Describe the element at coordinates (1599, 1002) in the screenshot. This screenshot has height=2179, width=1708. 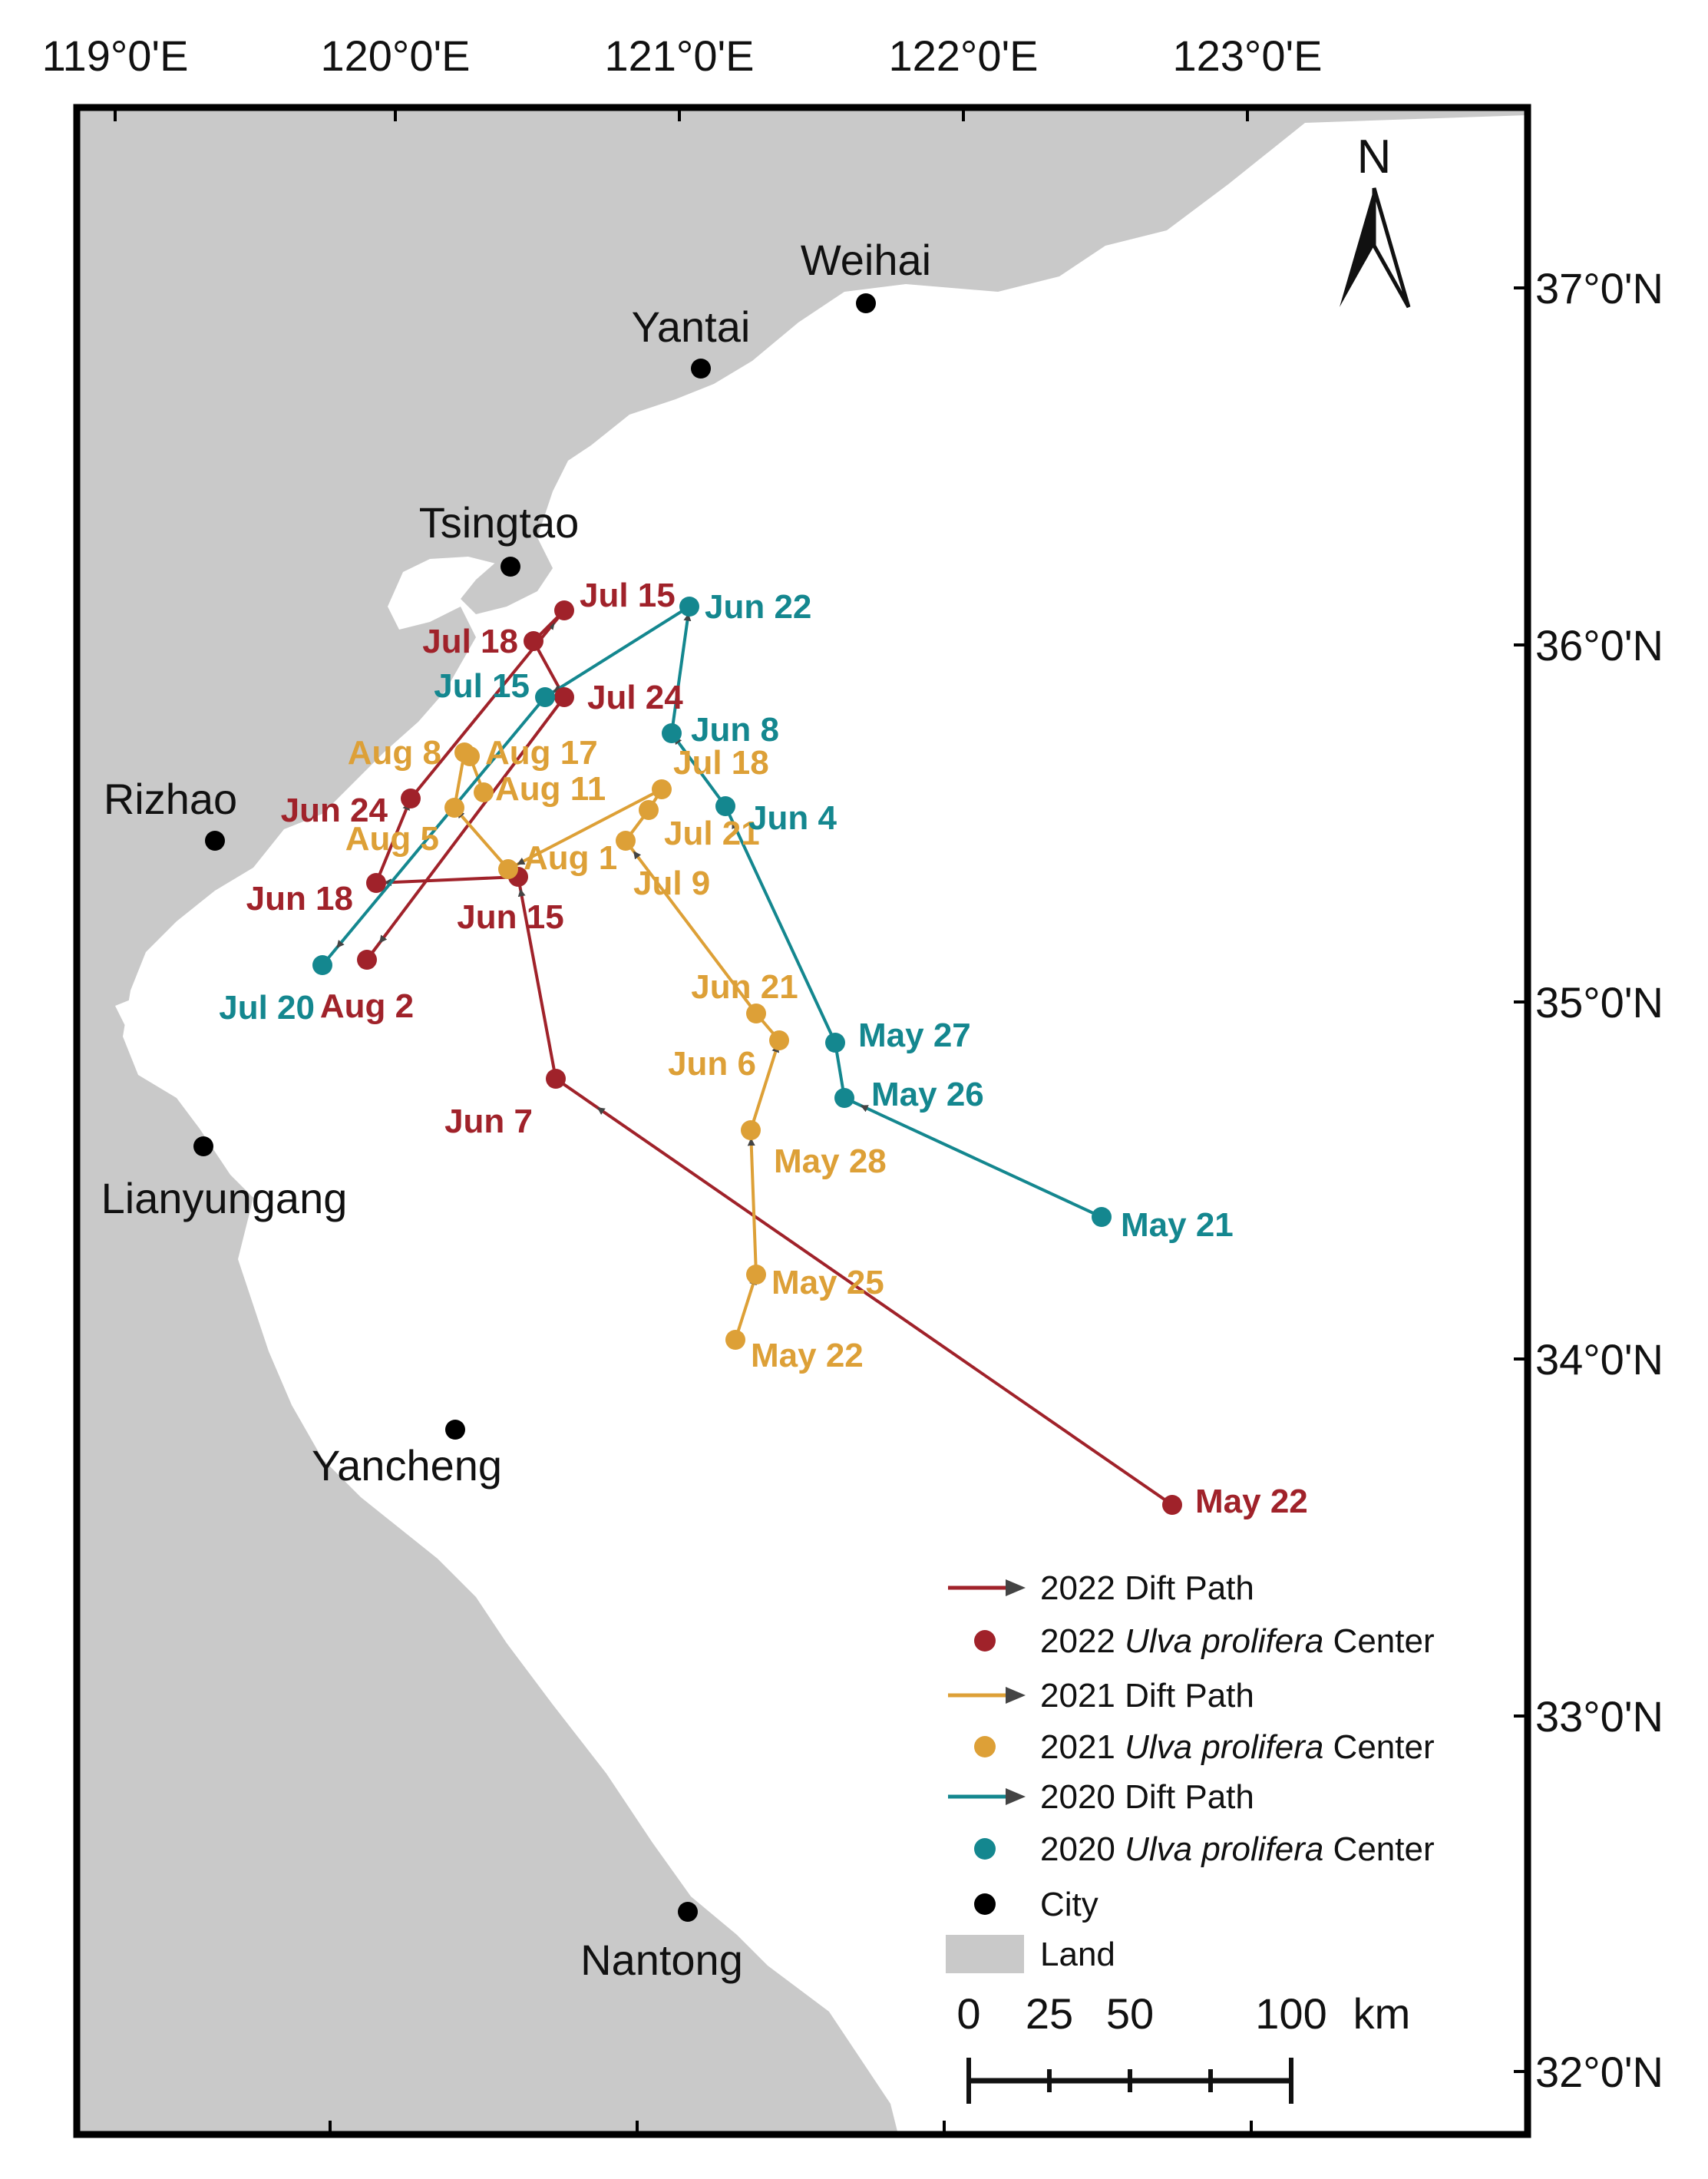
I see `latitude-tick-label: 35°0'N` at that location.